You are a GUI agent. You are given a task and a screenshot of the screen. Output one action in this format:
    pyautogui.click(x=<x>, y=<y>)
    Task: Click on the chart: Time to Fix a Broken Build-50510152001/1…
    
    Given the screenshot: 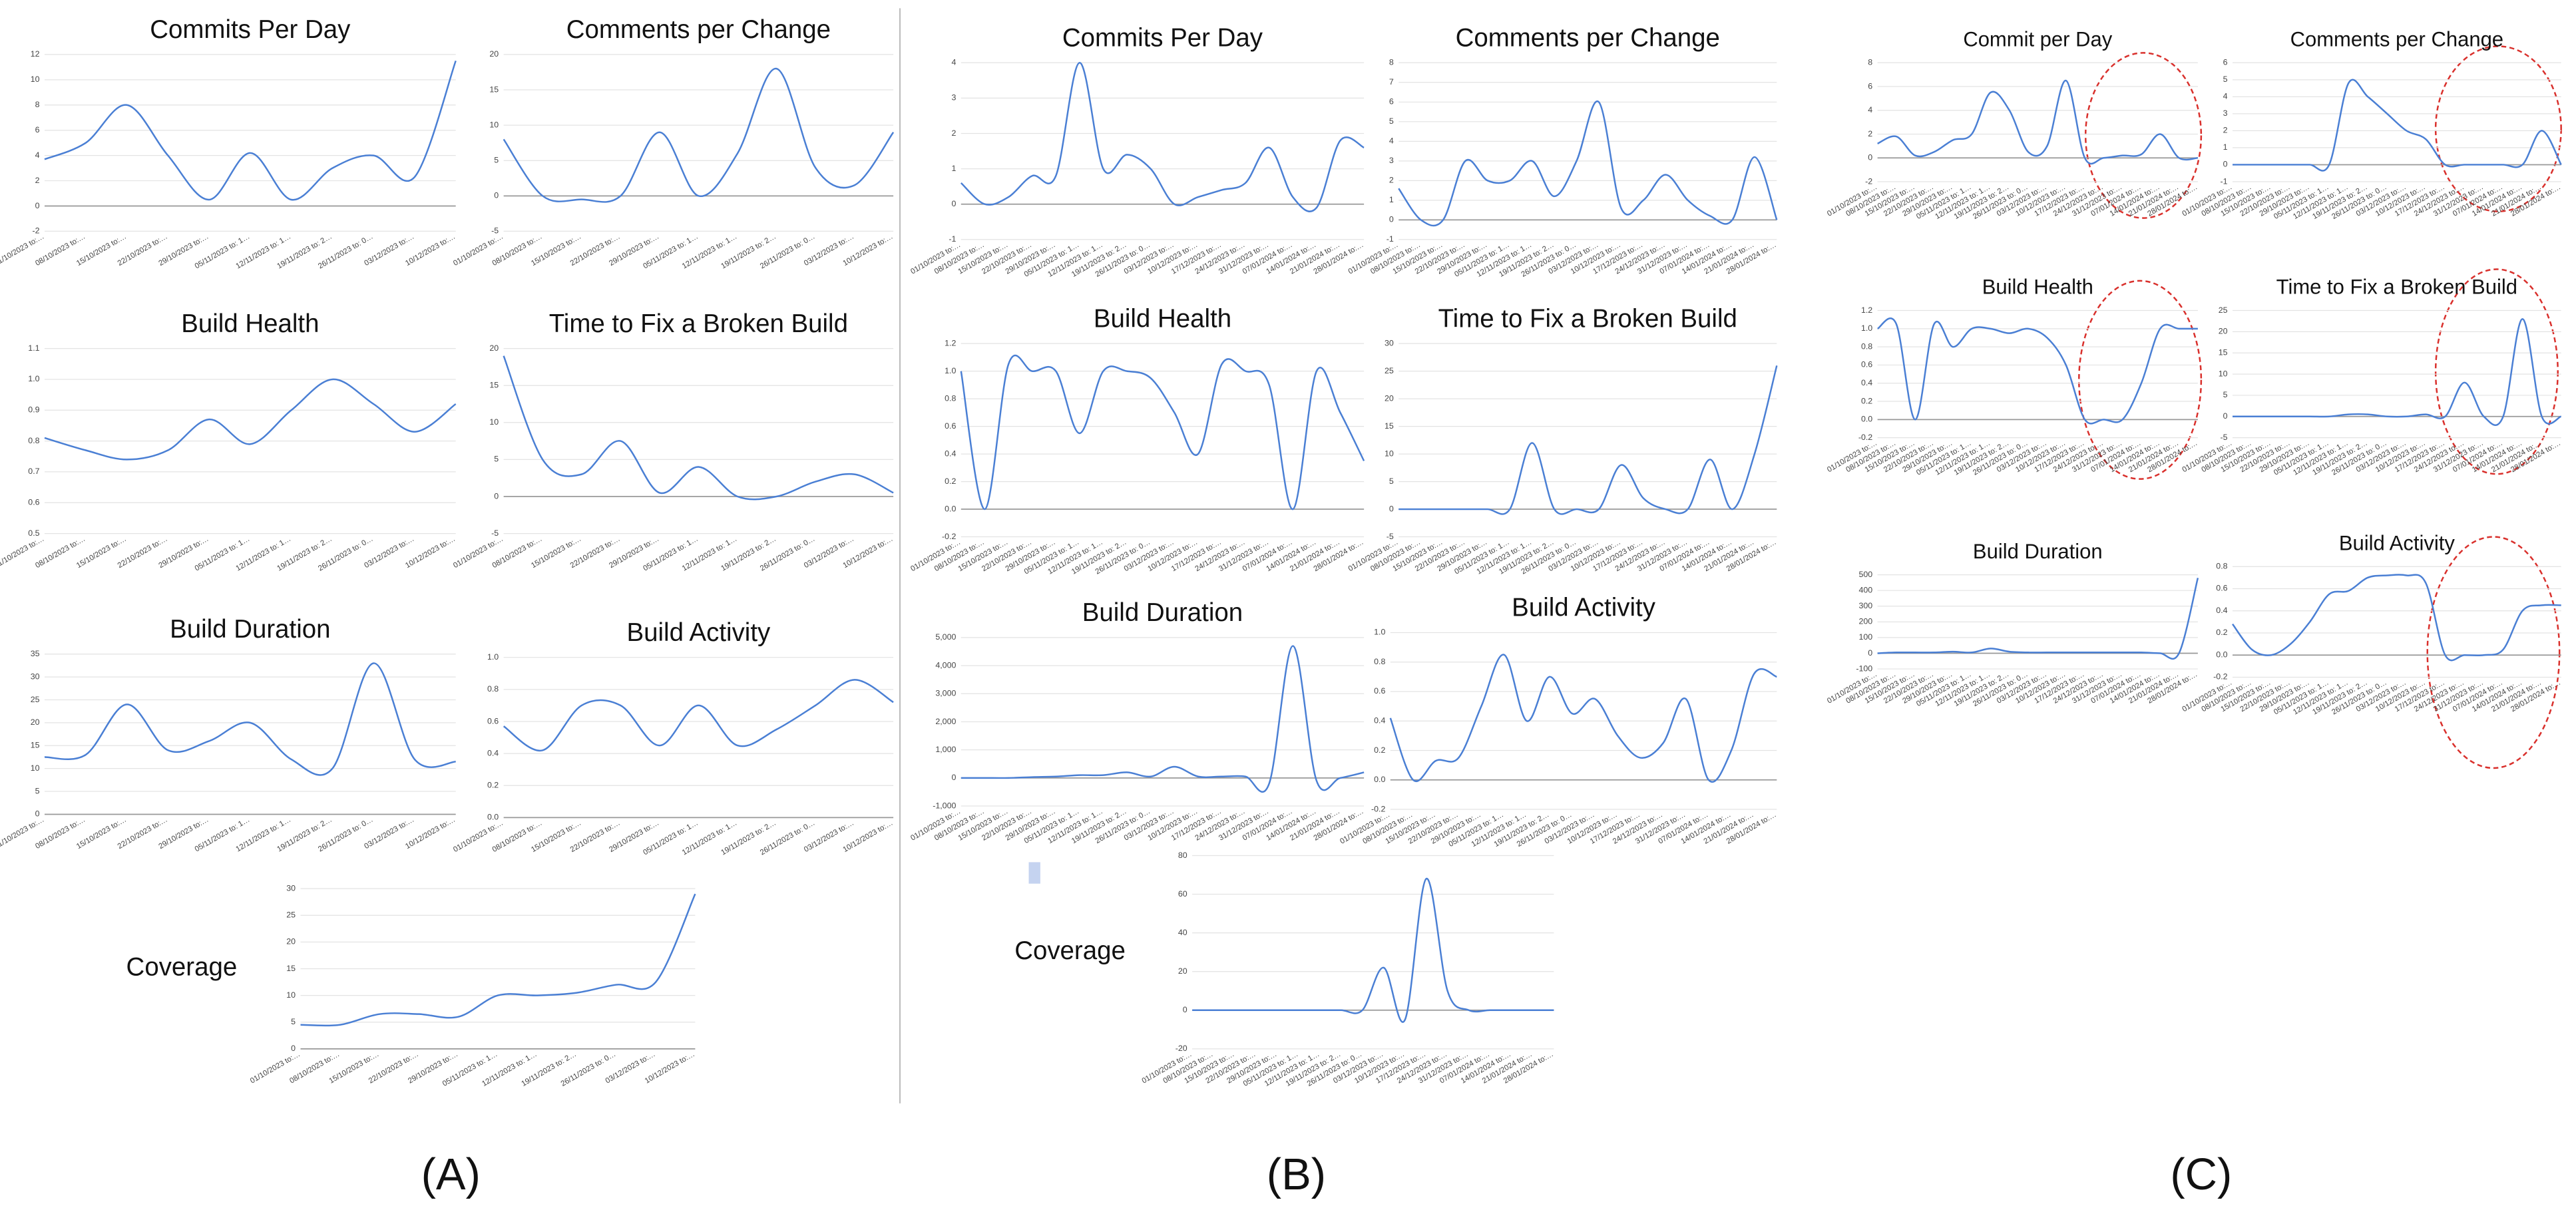 What is the action you would take?
    pyautogui.click(x=673, y=441)
    